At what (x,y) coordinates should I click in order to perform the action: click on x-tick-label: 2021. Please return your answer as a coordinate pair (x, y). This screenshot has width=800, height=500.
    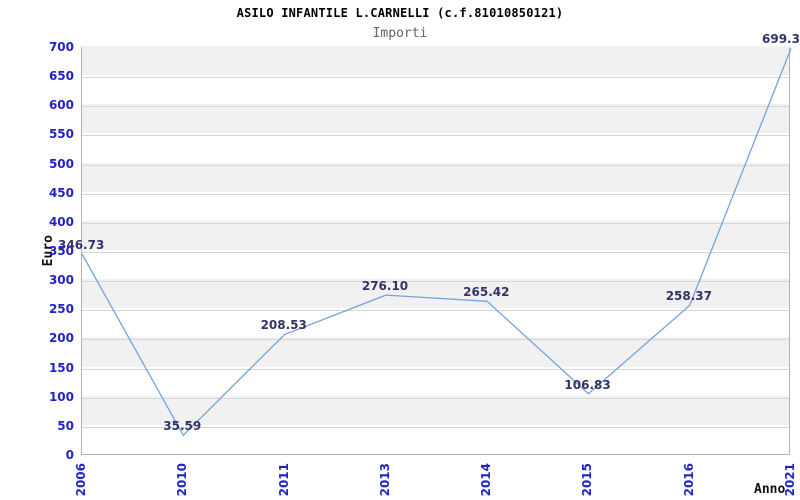
    Looking at the image, I should click on (790, 480).